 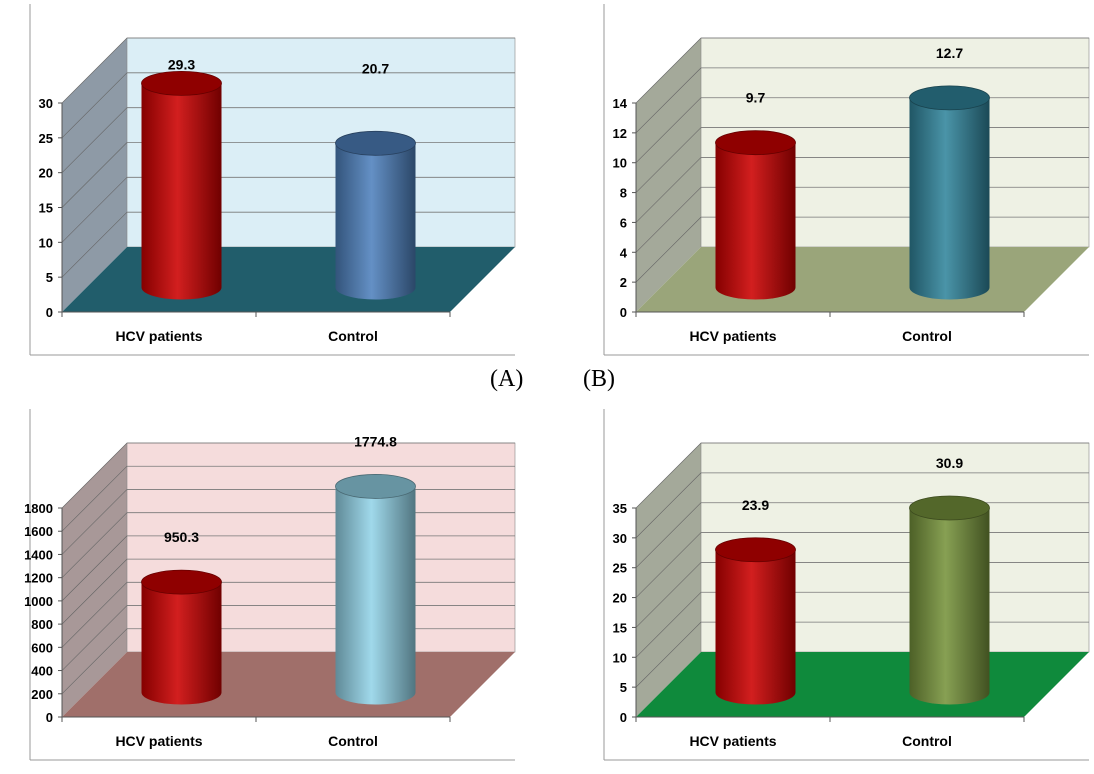 I want to click on data-label: 1774.8, so click(x=375, y=441).